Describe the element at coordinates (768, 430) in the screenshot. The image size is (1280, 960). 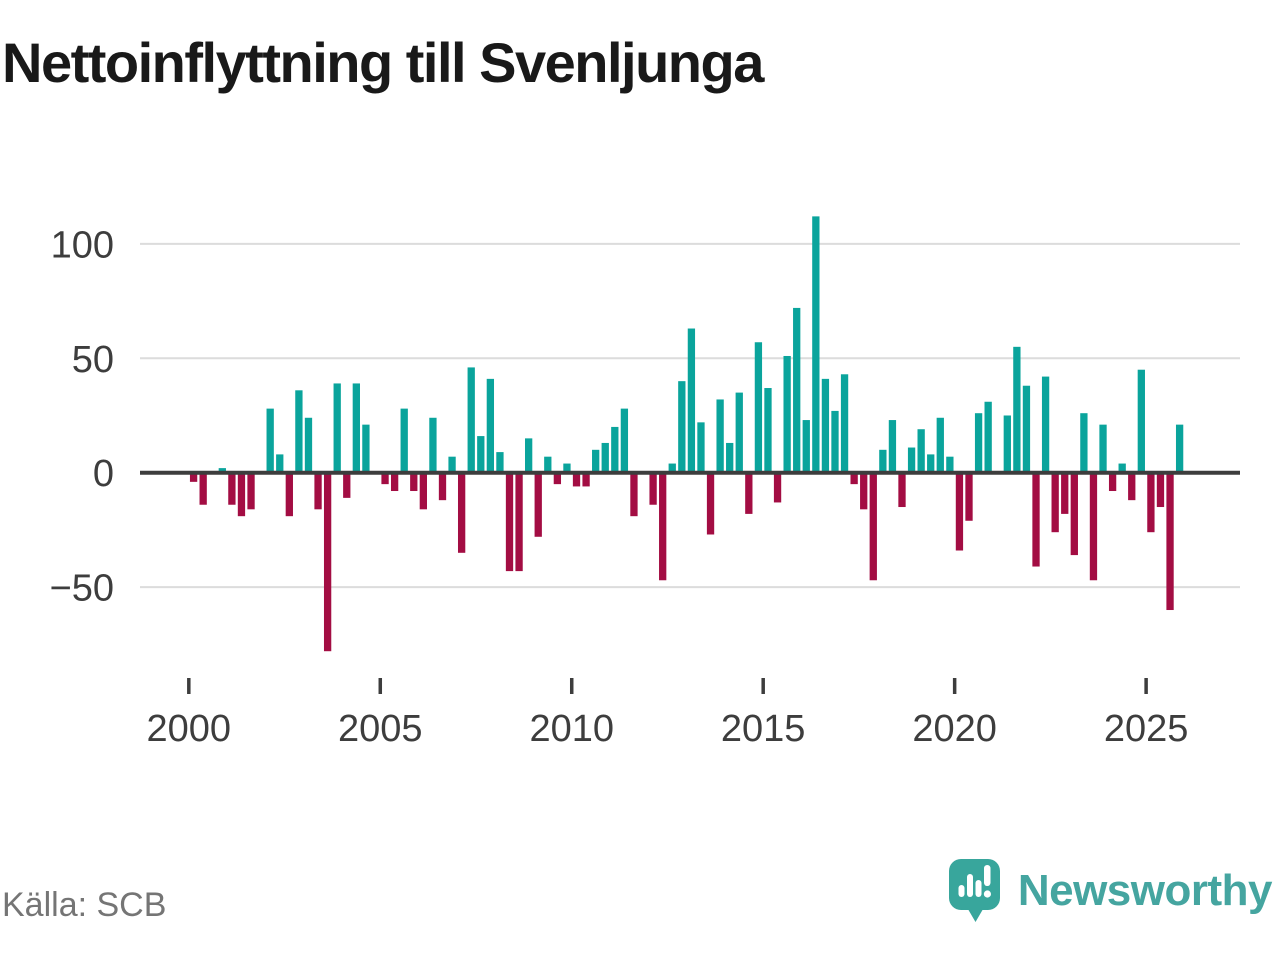
I see `bar-2015-Q1` at that location.